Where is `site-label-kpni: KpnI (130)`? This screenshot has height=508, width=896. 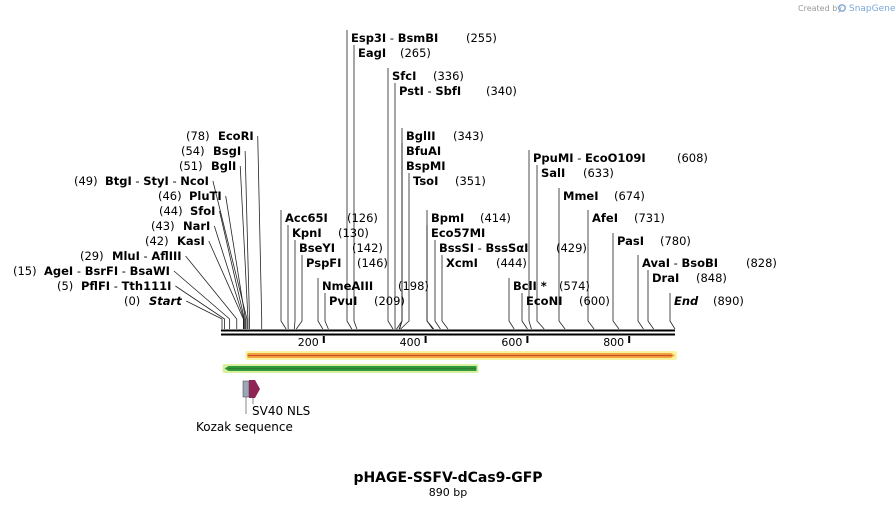
site-label-kpni: KpnI (130) is located at coordinates (330, 233).